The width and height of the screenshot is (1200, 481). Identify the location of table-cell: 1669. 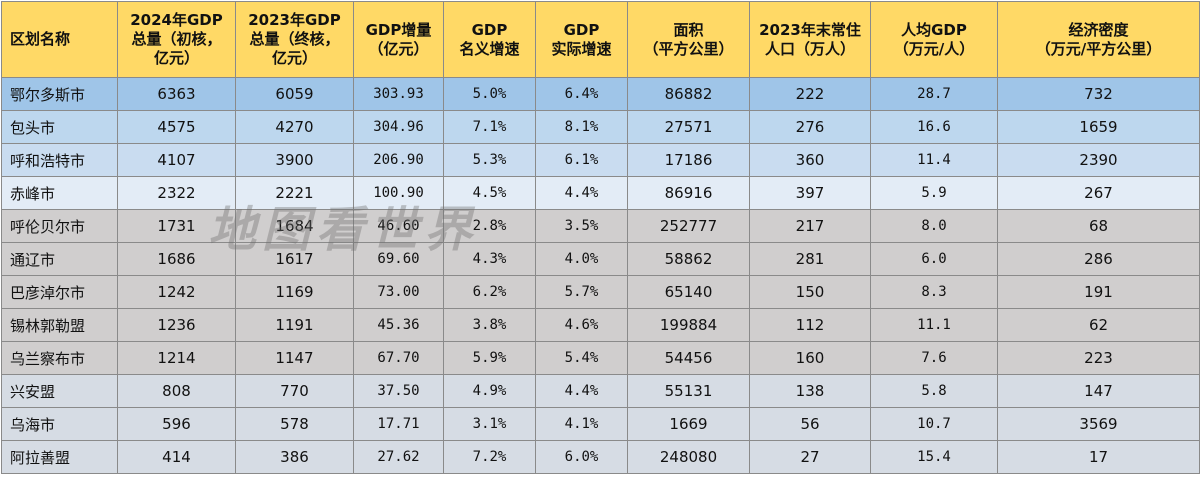
(688, 424).